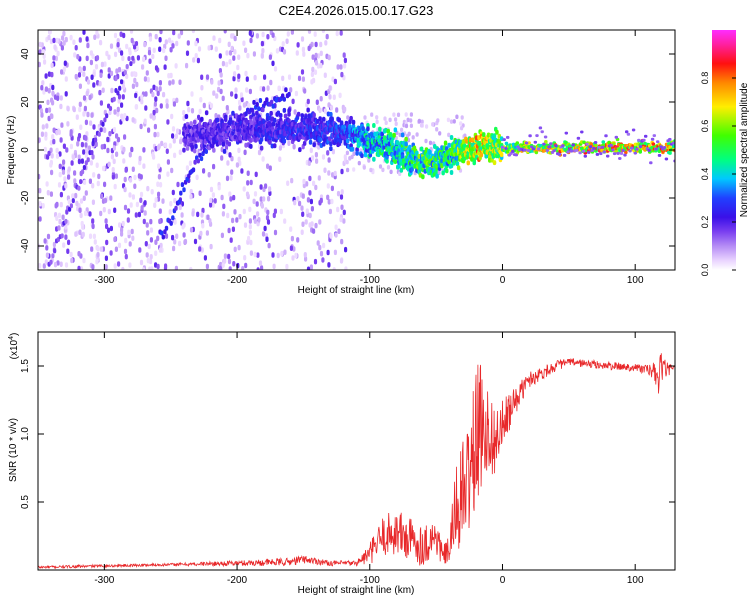 Image resolution: width=750 pixels, height=600 pixels. I want to click on colorbar-tick-label: 0.8, so click(705, 78).